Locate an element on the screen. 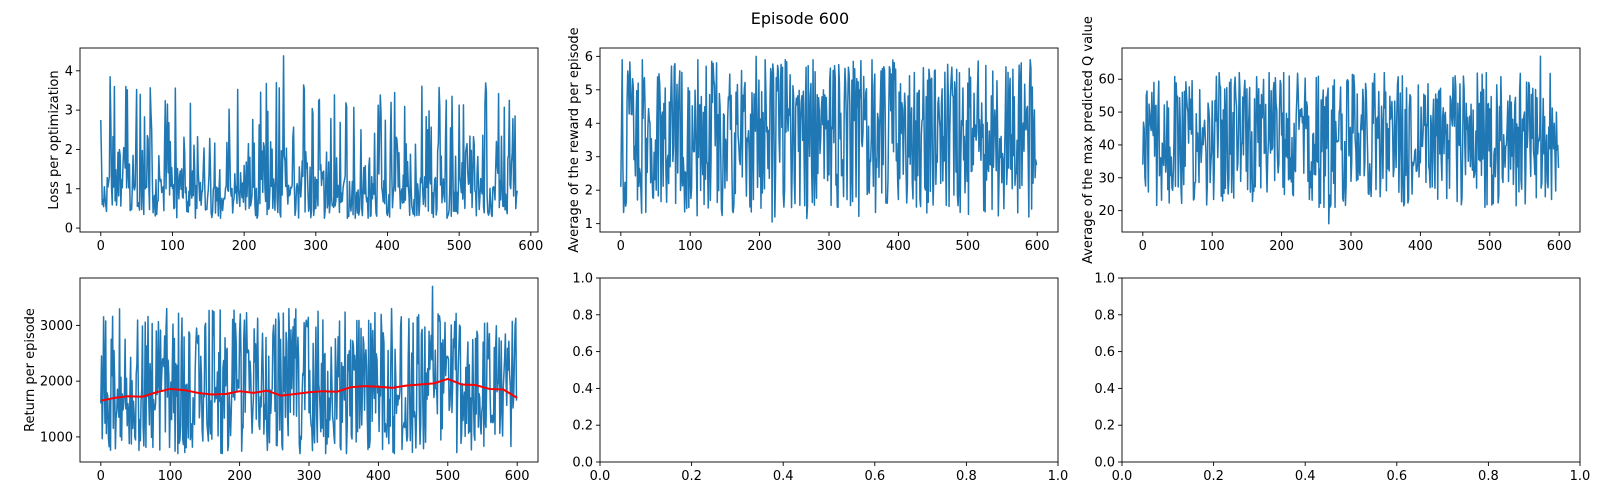 Image resolution: width=1600 pixels, height=500 pixels. y-axis-label: Average of the max predicted Q value is located at coordinates (1088, 140).